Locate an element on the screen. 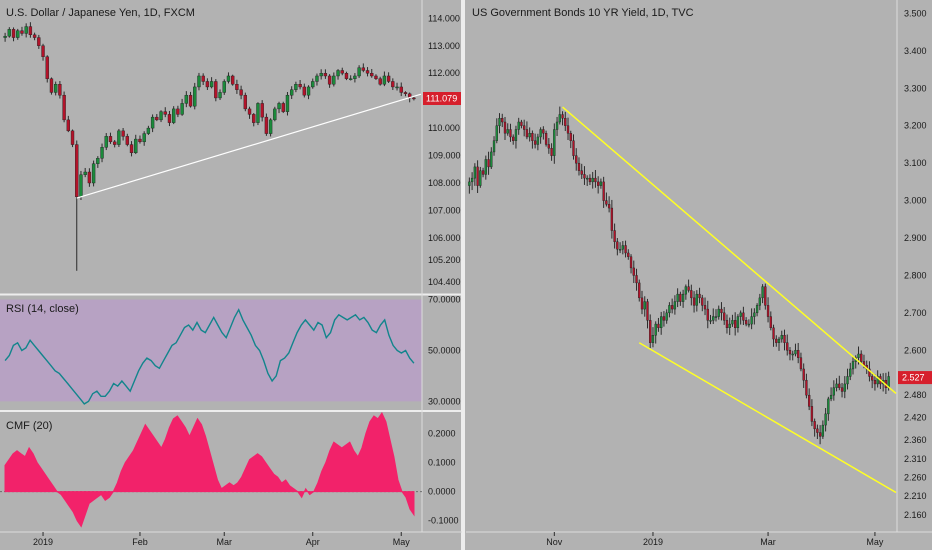  us10y-y-tick-label: 3.200 is located at coordinates (915, 126).